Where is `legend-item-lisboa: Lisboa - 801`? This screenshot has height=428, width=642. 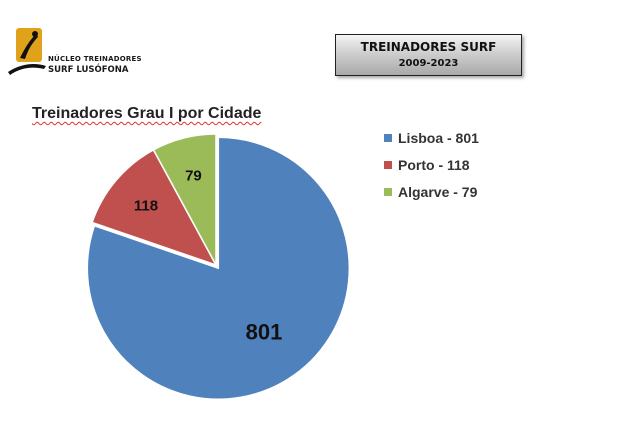 legend-item-lisboa: Lisboa - 801 is located at coordinates (431, 137).